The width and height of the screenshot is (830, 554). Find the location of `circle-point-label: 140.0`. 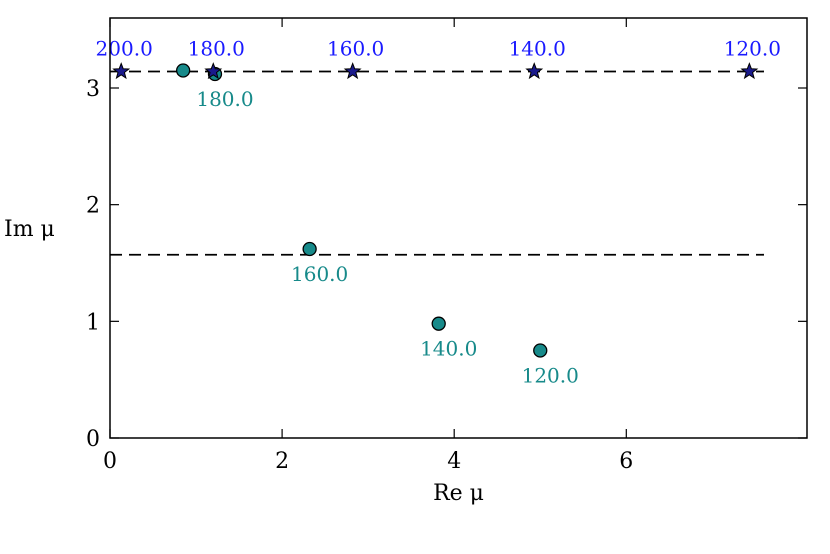

circle-point-label: 140.0 is located at coordinates (448, 349).